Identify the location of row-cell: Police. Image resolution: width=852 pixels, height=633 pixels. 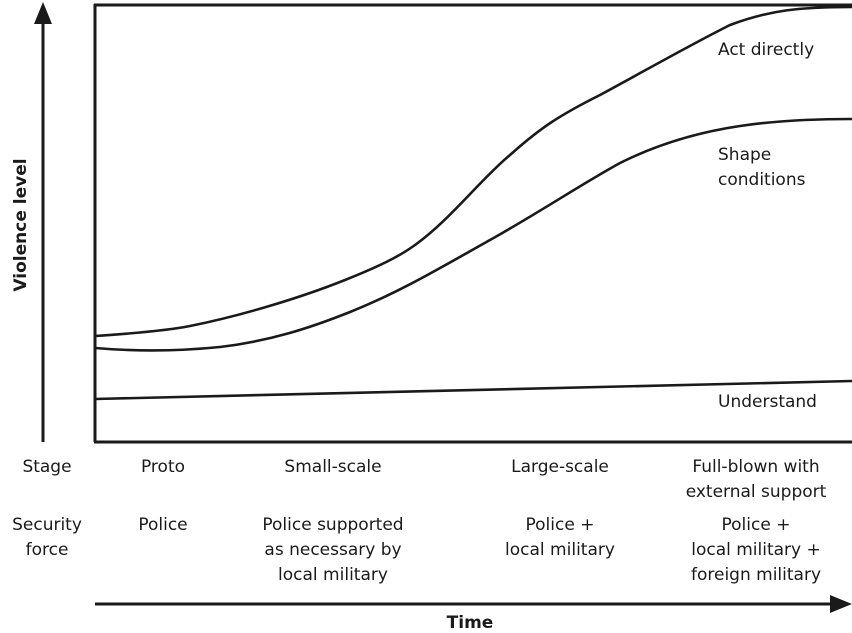
(162, 525).